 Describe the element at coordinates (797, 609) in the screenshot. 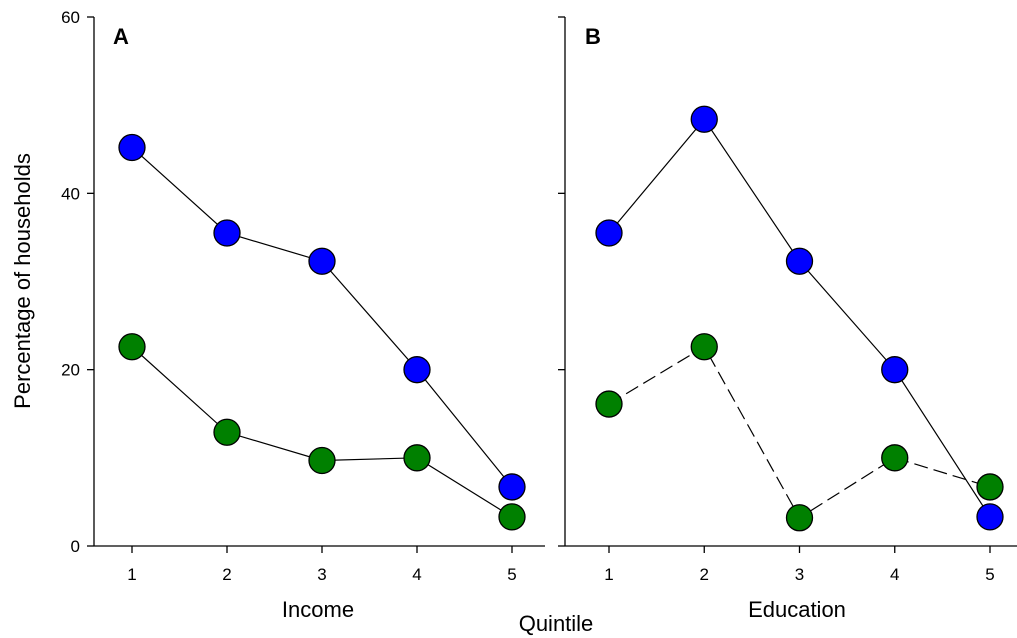

I see `panel-b-x-axis-title: Education` at that location.